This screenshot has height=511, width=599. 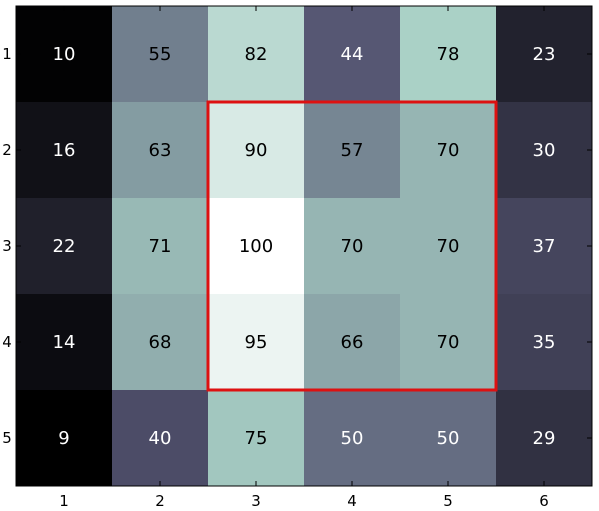 I want to click on heatmap-cell-r2-c3, so click(x=256, y=150).